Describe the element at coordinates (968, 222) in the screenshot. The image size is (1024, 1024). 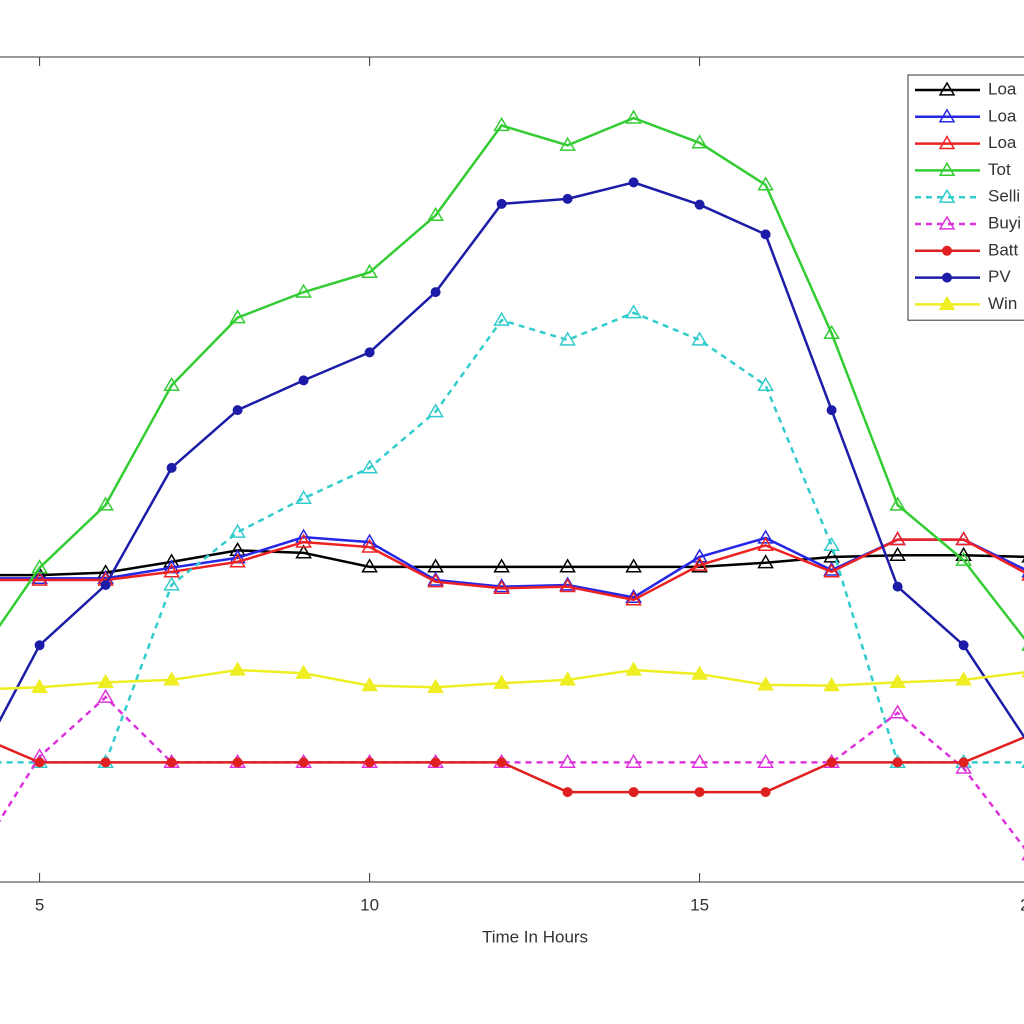
I see `legend-entry: Buyi` at that location.